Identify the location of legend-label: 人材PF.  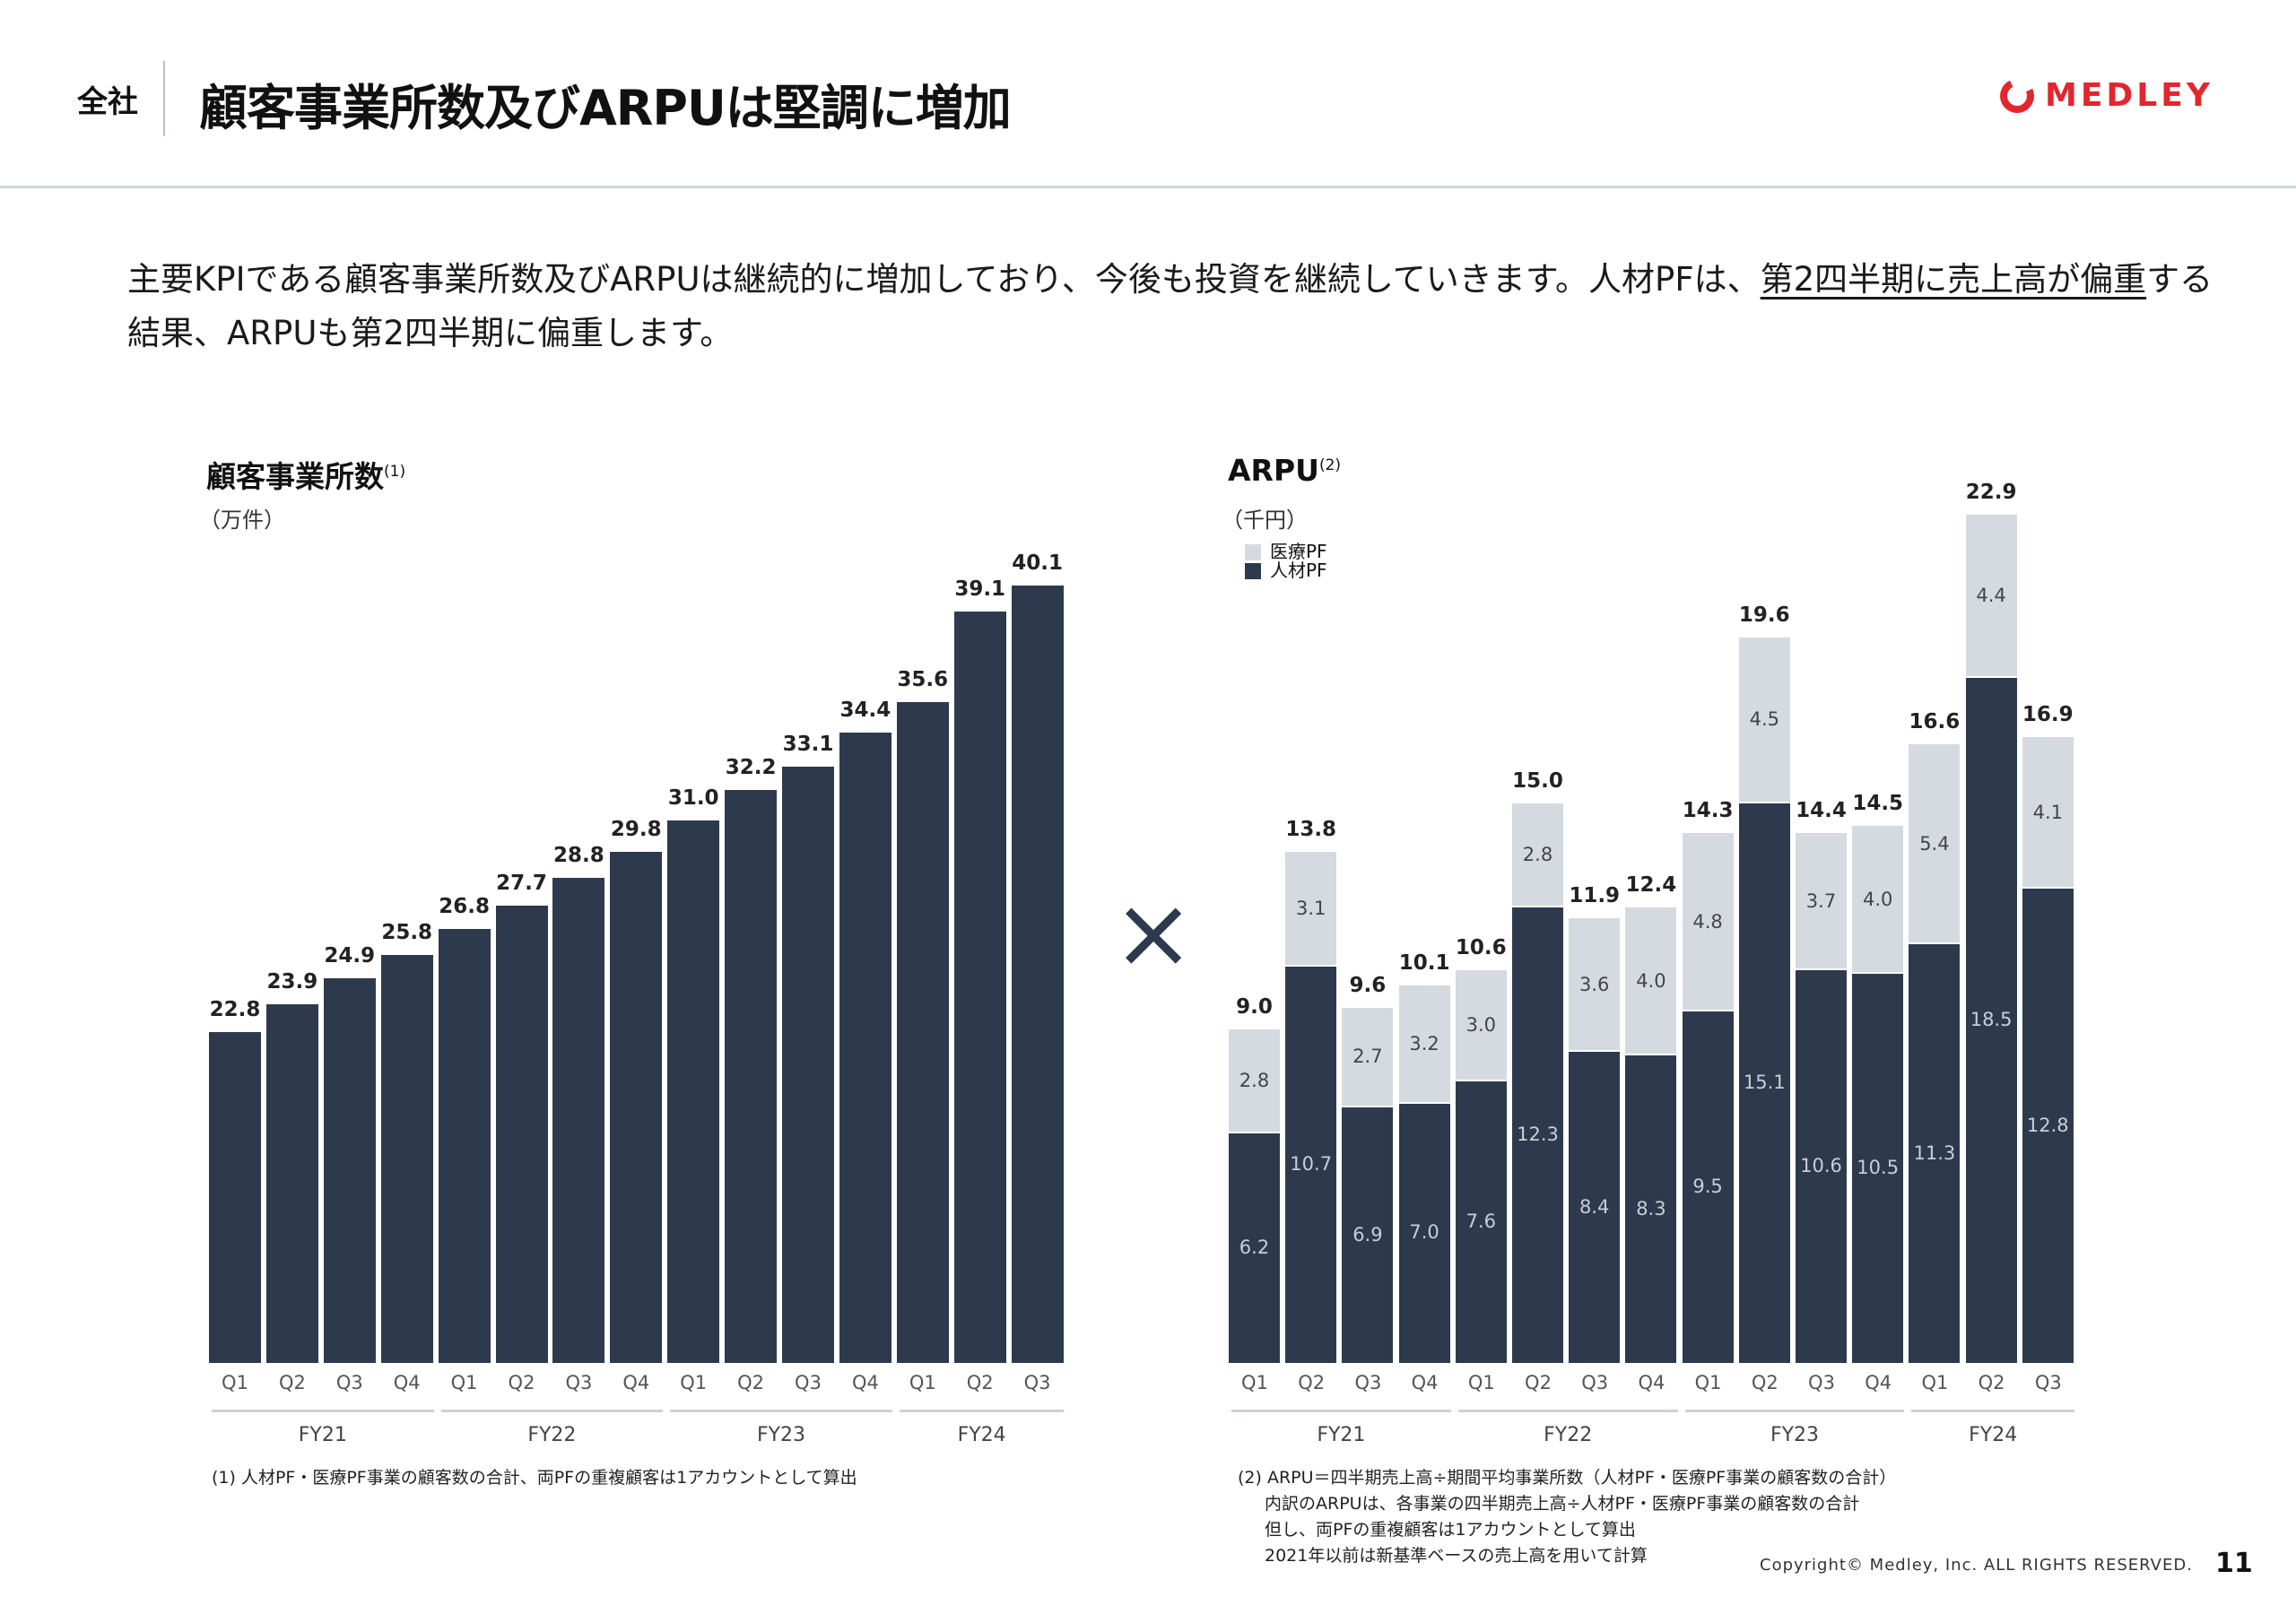
(1298, 570).